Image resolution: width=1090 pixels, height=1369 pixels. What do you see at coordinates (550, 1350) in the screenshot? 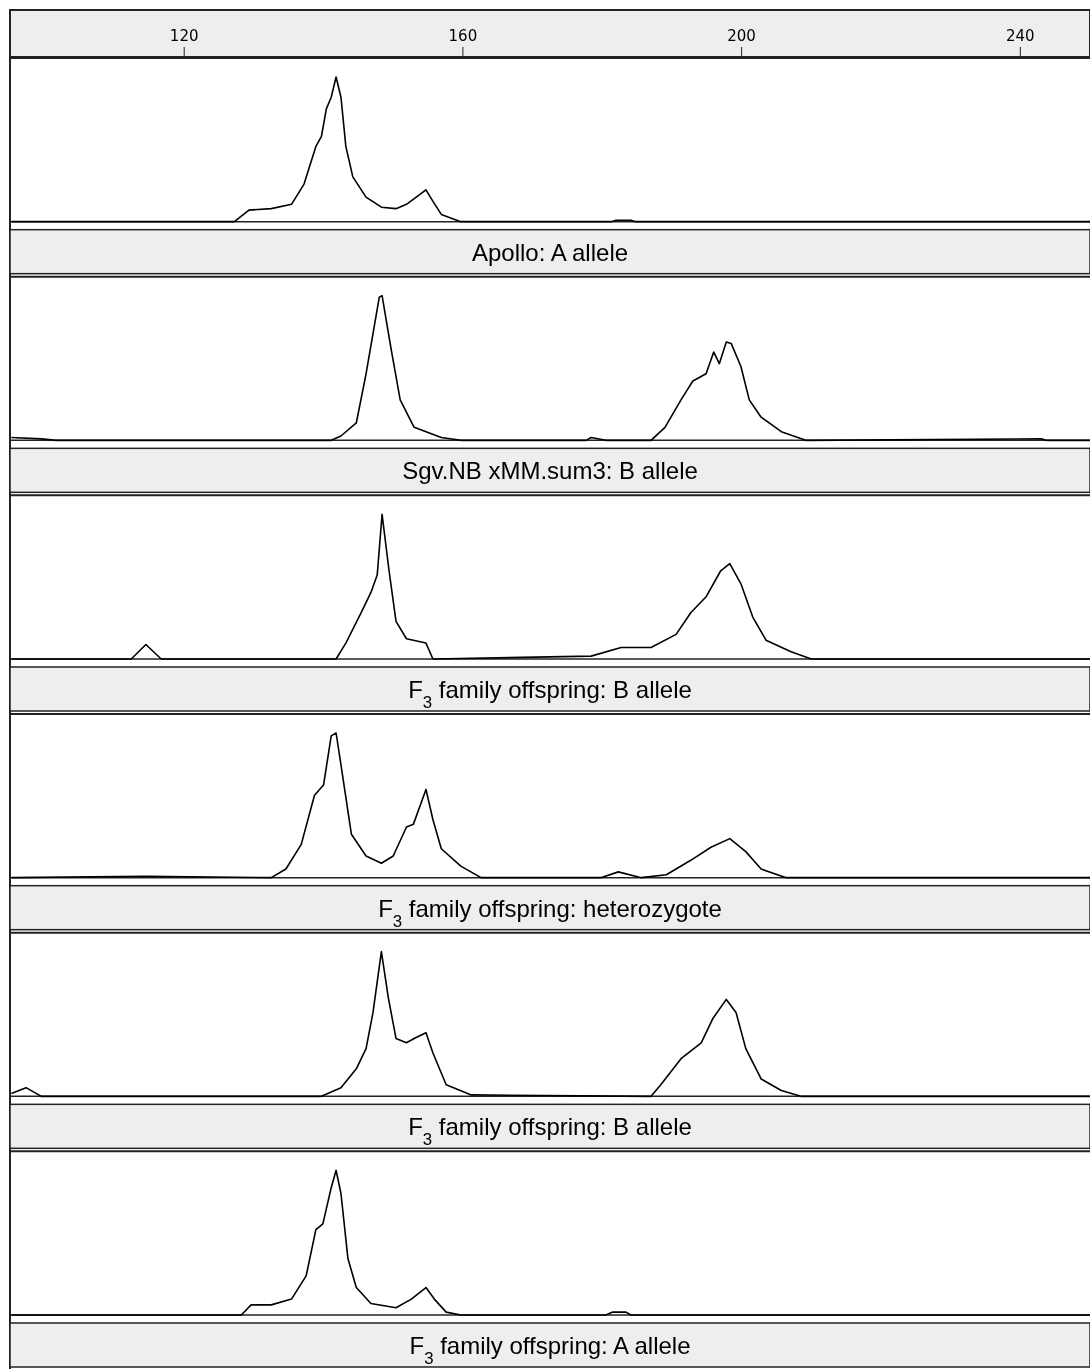
I see `text: F$_{3}$ family offspring: A allele` at bounding box center [550, 1350].